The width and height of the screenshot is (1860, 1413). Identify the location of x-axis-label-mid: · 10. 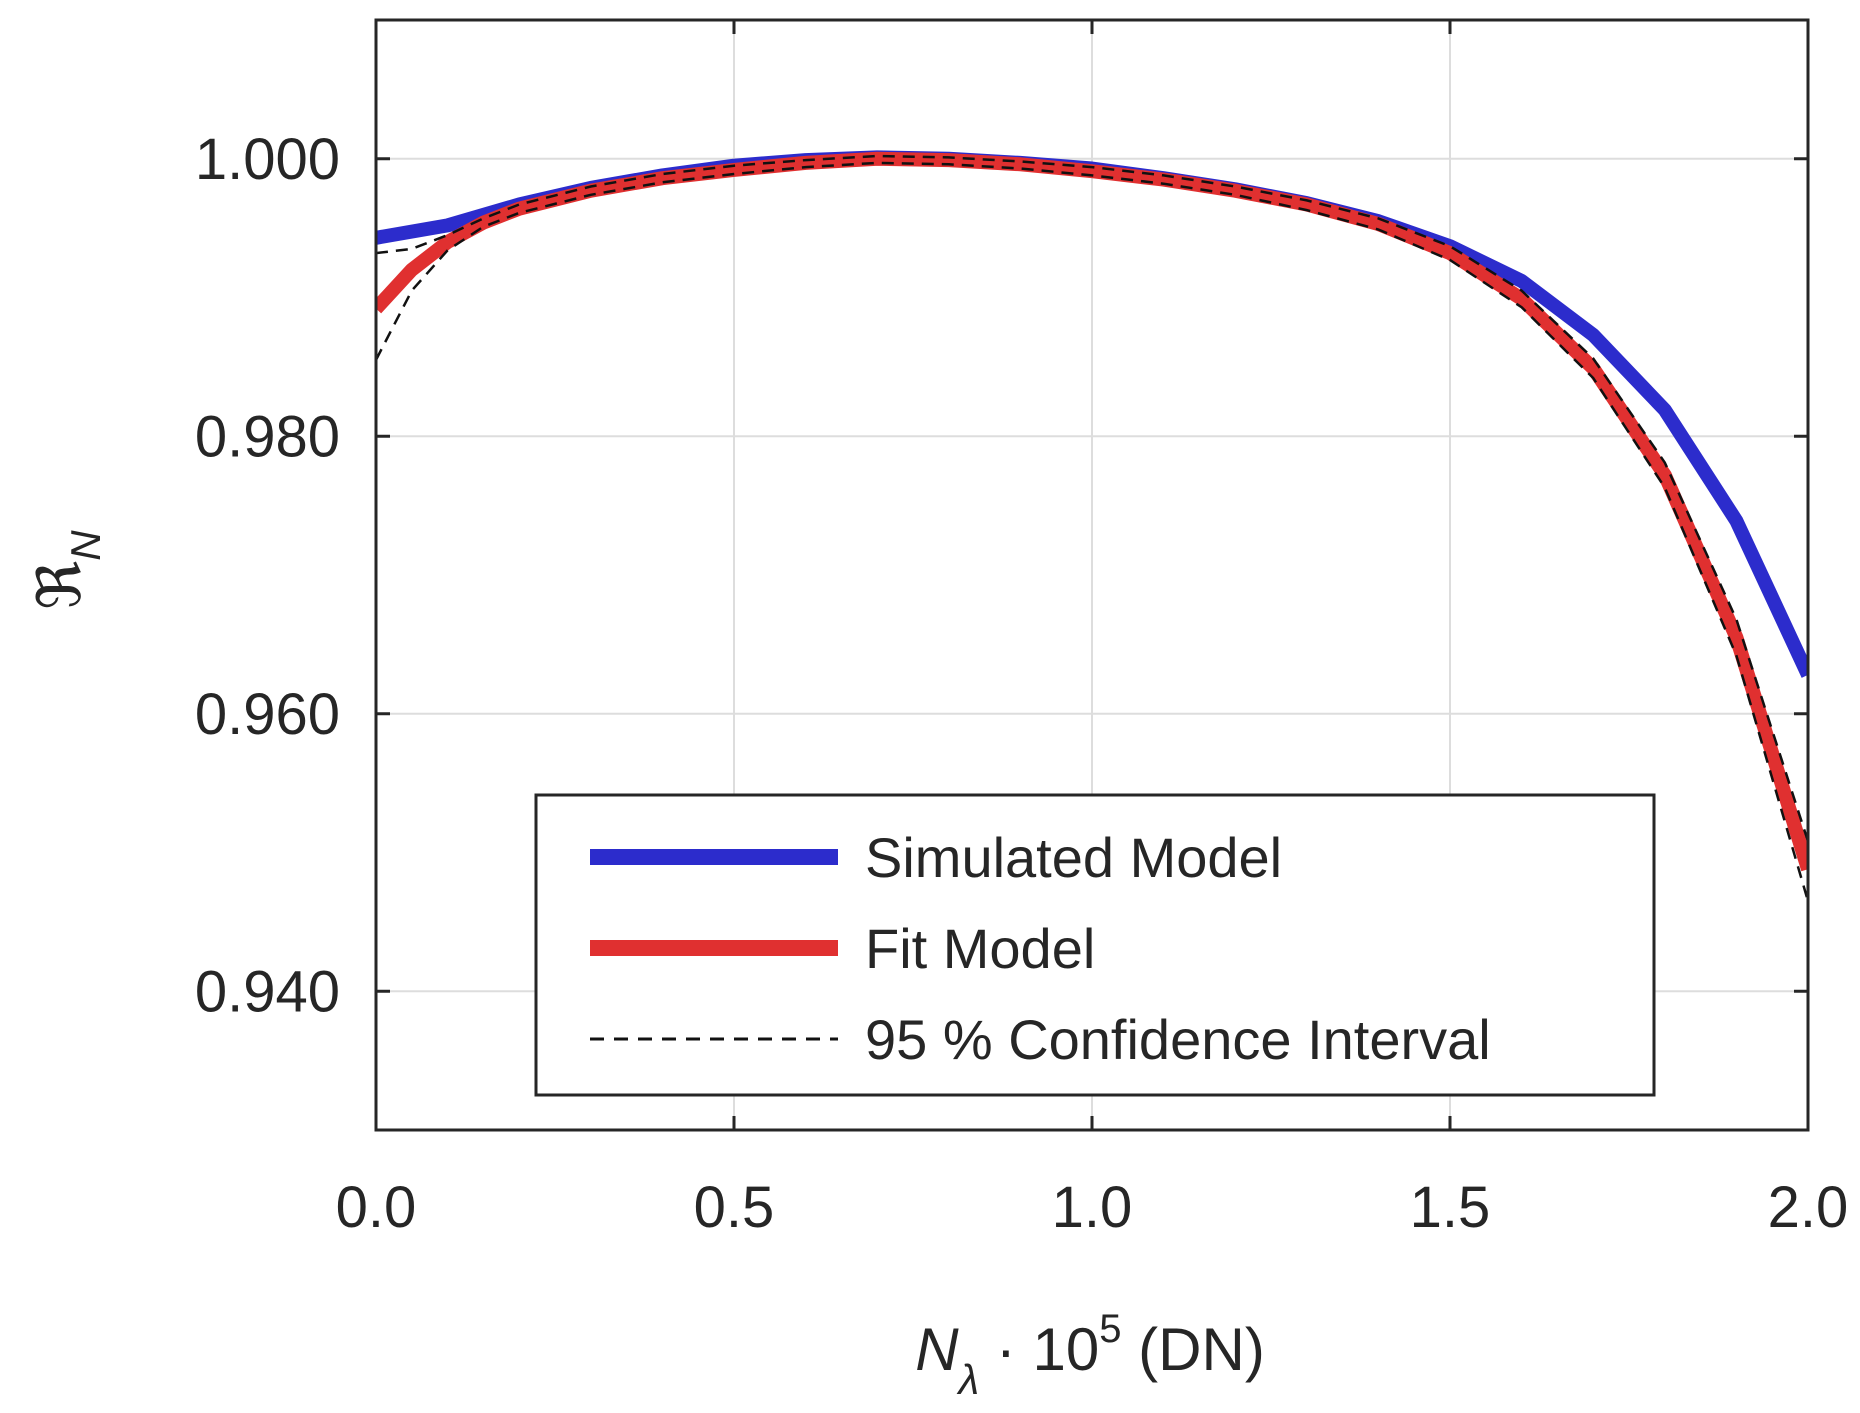
(1039, 1349).